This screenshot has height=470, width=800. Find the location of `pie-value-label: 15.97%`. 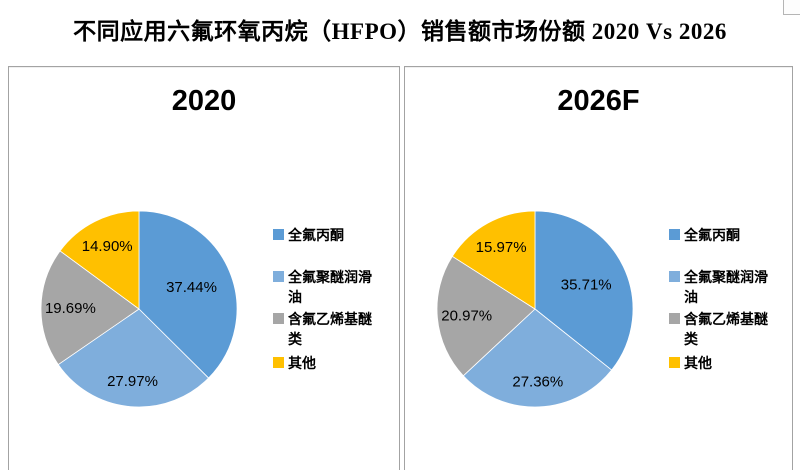

pie-value-label: 15.97% is located at coordinates (501, 247).